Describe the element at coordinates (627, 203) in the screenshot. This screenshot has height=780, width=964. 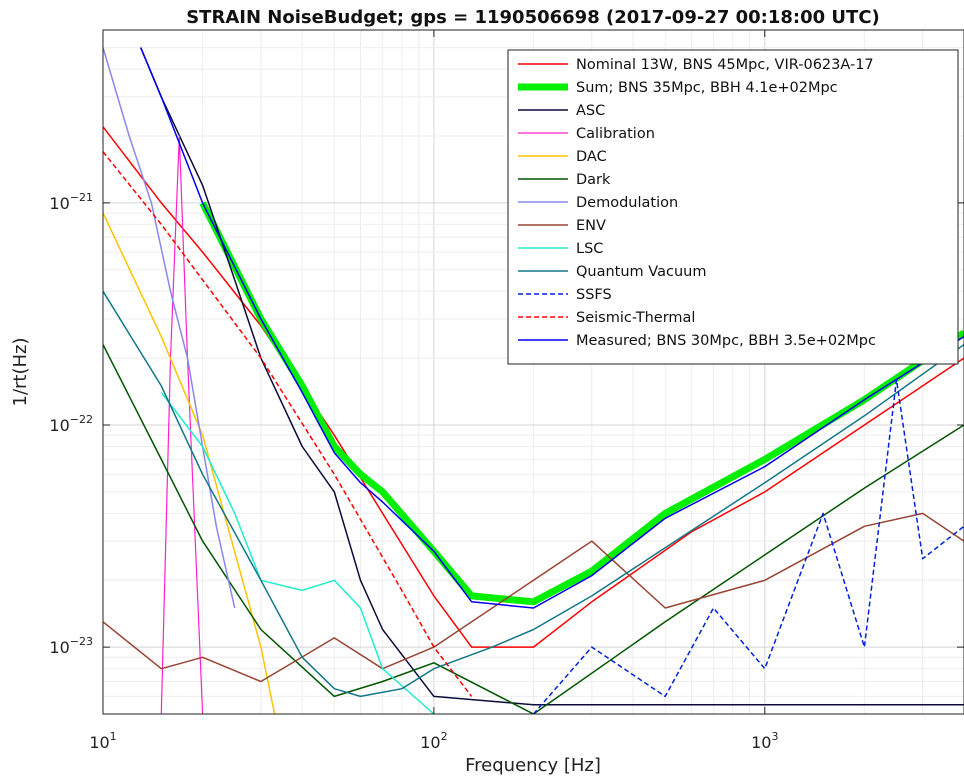
I see `legend-entry-label: Demodulation` at that location.